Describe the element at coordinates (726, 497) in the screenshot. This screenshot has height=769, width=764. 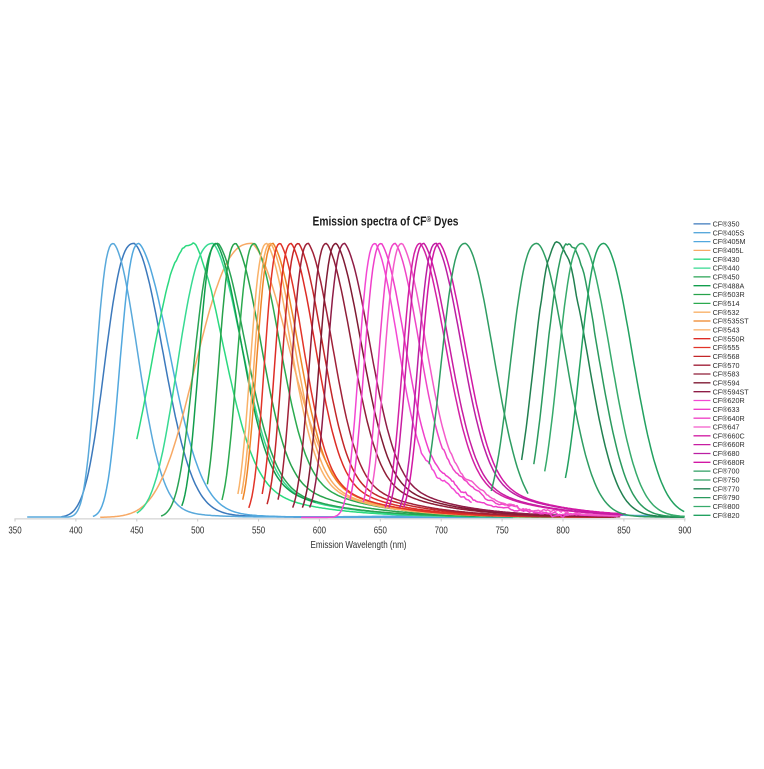
I see `svg-text: CF®790` at that location.